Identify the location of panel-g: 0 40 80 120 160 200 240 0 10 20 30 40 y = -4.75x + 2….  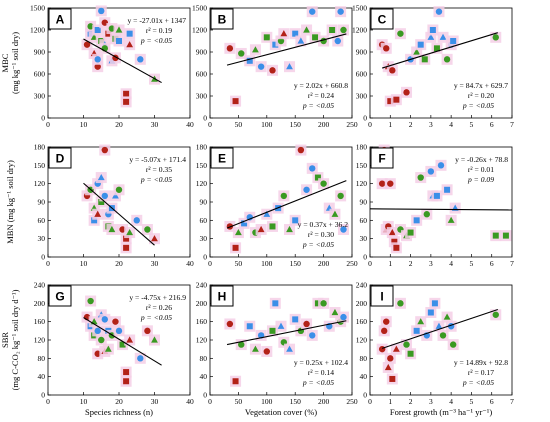
(114, 344).